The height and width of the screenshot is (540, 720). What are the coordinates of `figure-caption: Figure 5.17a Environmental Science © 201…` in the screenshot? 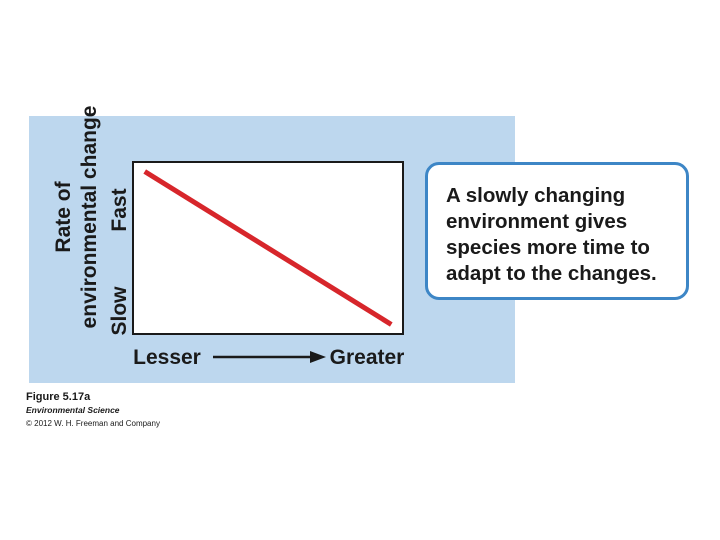 It's located at (93, 410).